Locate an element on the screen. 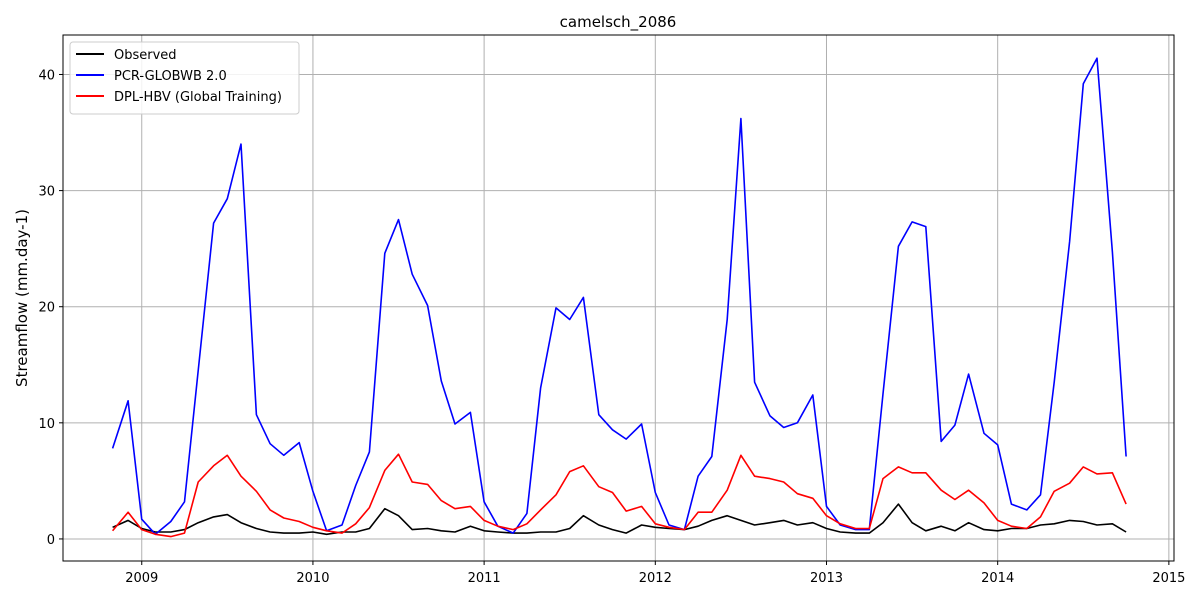 The width and height of the screenshot is (1200, 600). legend-label: DPL-HBV (Global Training) is located at coordinates (198, 97).